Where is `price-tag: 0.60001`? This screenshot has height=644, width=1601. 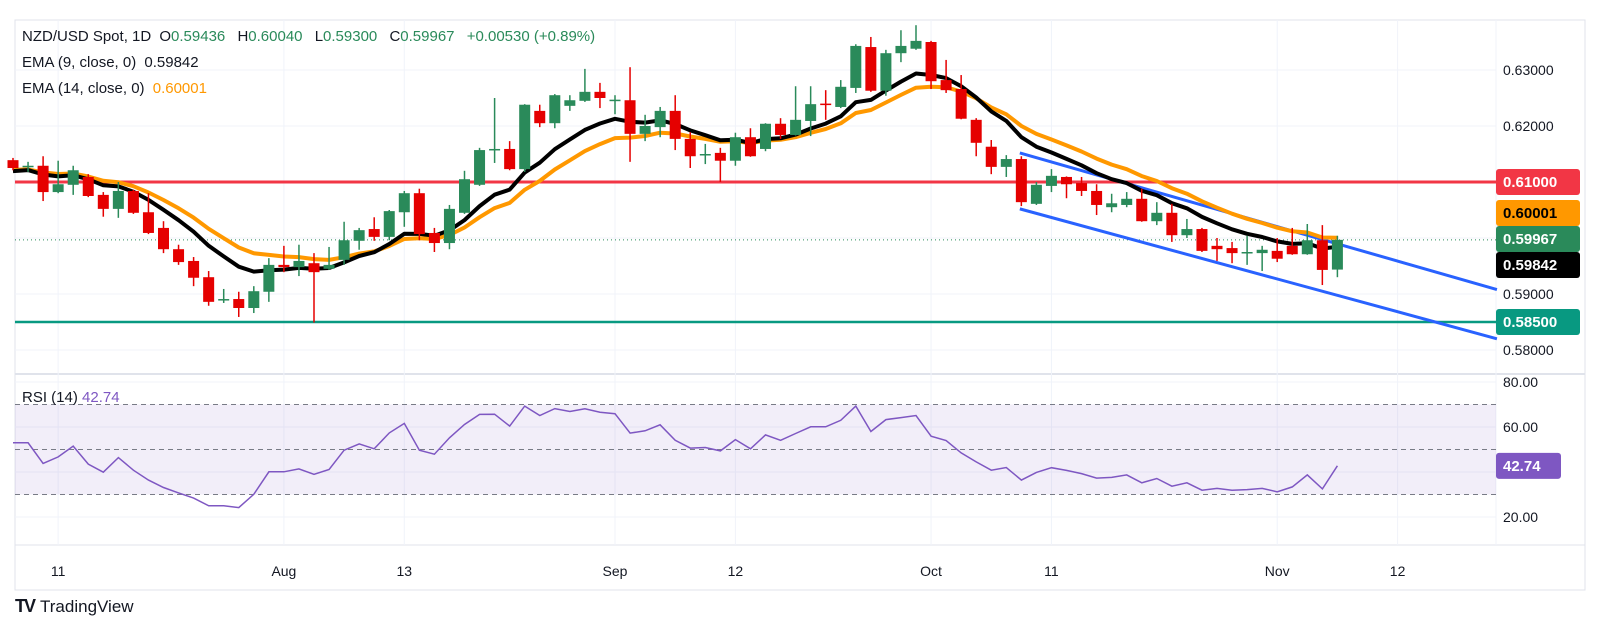
price-tag: 0.60001 is located at coordinates (1538, 213).